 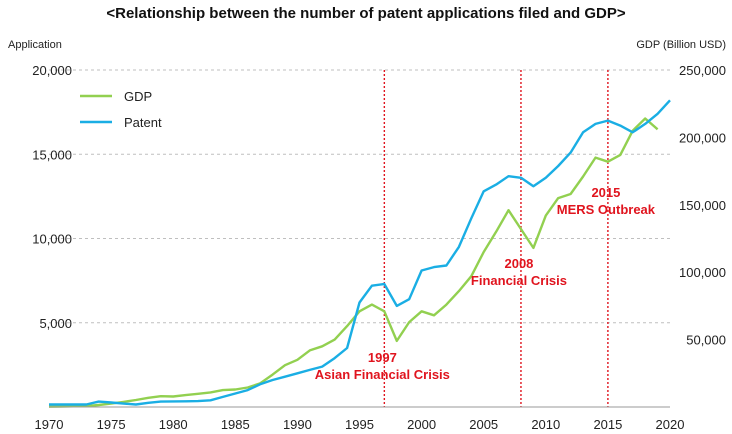 I want to click on x-tick-label: 1985, so click(x=235, y=424).